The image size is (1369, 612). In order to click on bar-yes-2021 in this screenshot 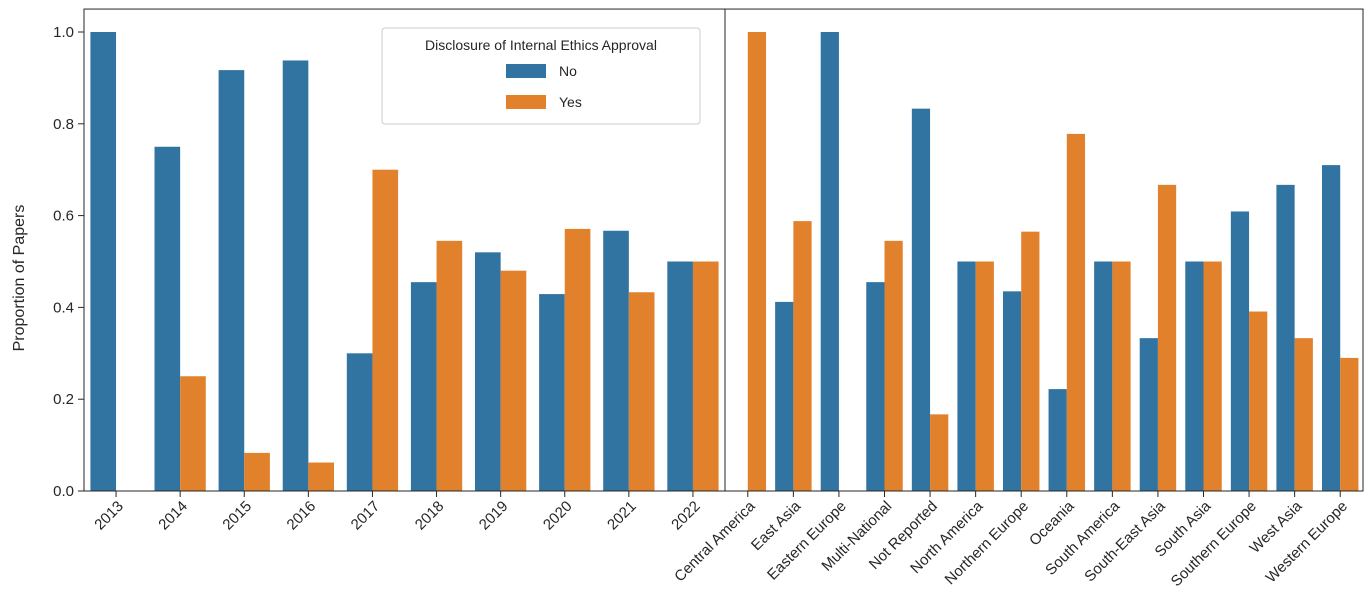, I will do `click(641, 391)`.